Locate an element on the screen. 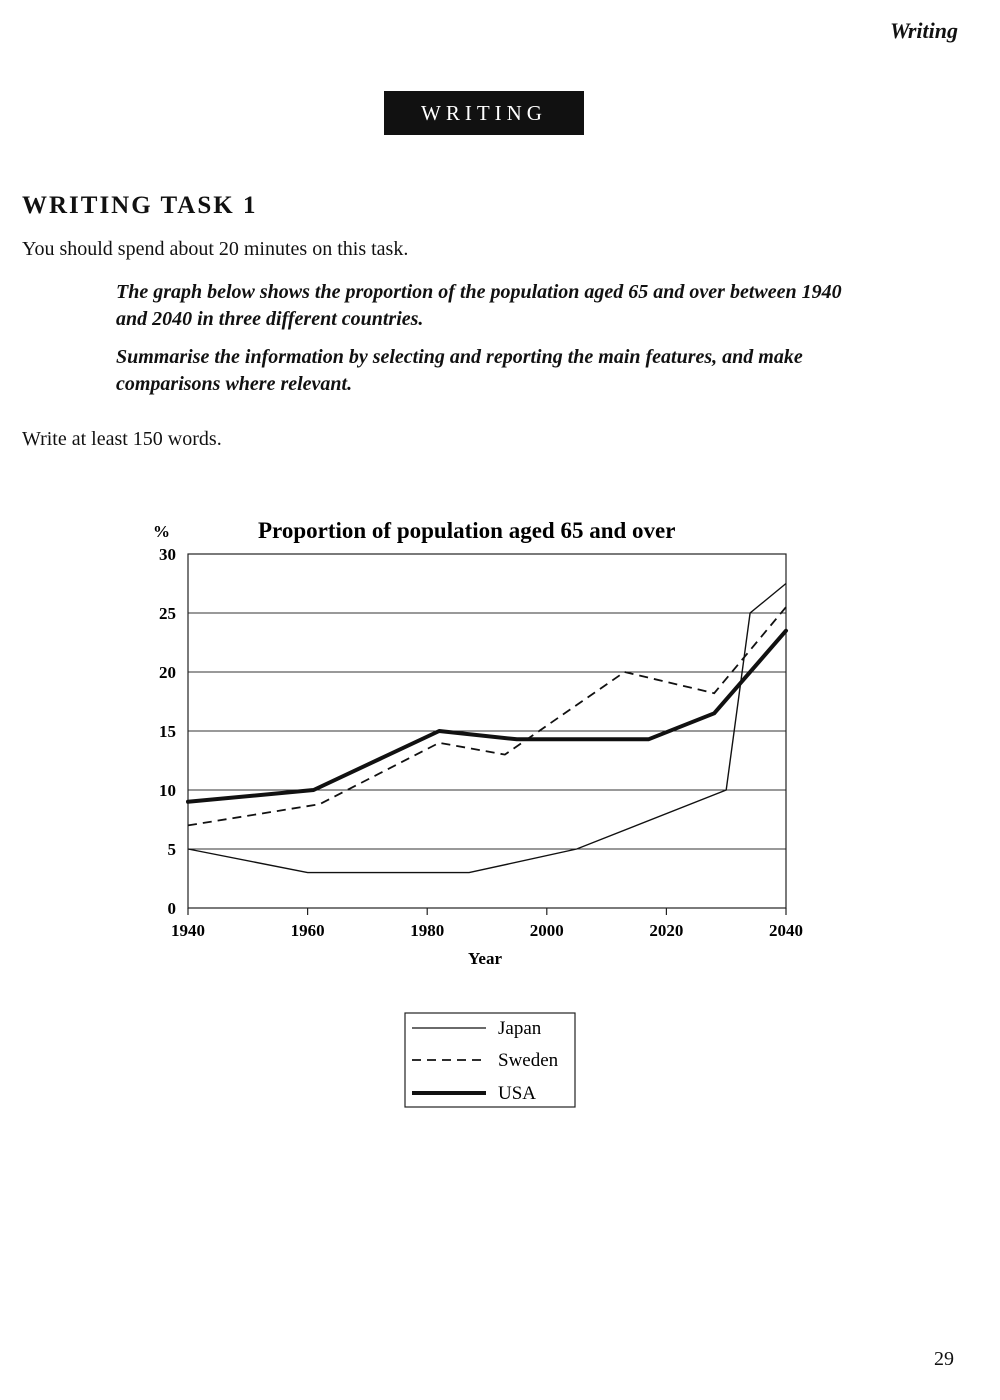 The width and height of the screenshot is (1000, 1400). gridlines is located at coordinates (487, 731).